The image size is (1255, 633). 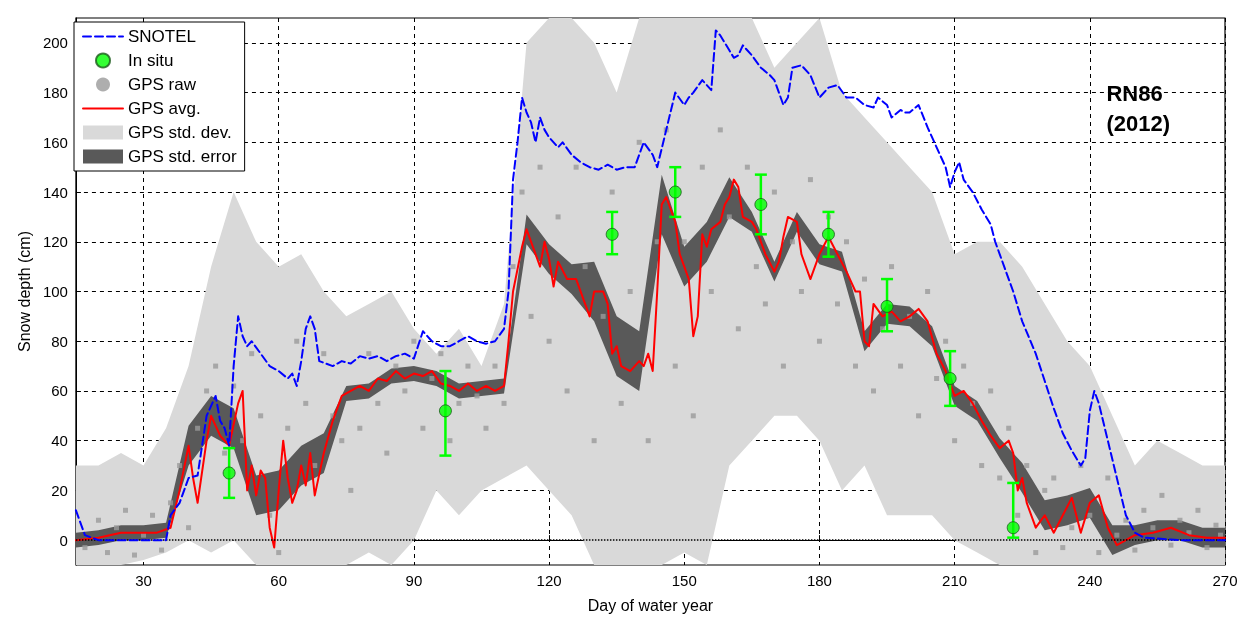 What do you see at coordinates (819, 580) in the screenshot?
I see `x-tick-label: 180` at bounding box center [819, 580].